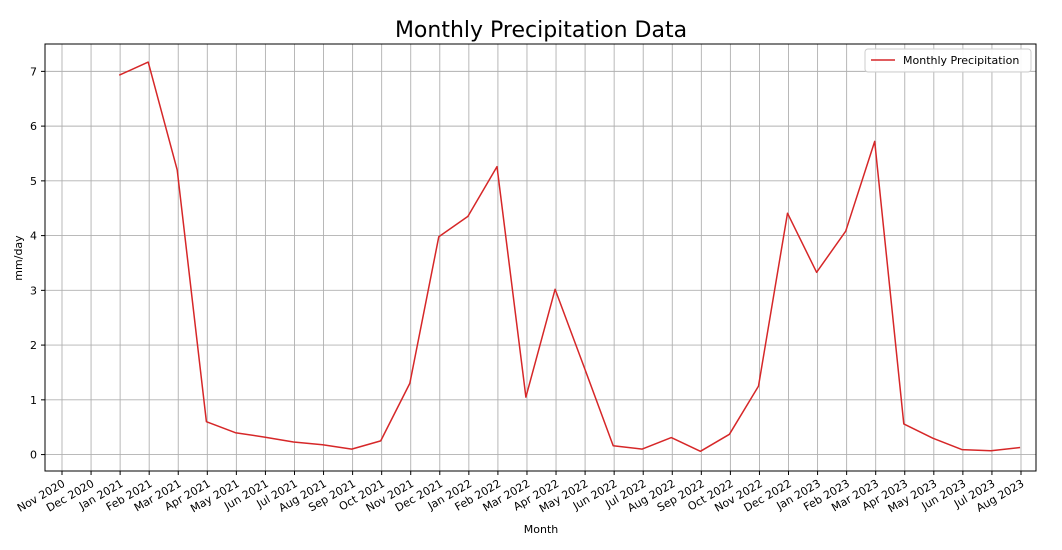 This screenshot has height=550, width=1062. What do you see at coordinates (33, 236) in the screenshot?
I see `y-tick-label: 4` at bounding box center [33, 236].